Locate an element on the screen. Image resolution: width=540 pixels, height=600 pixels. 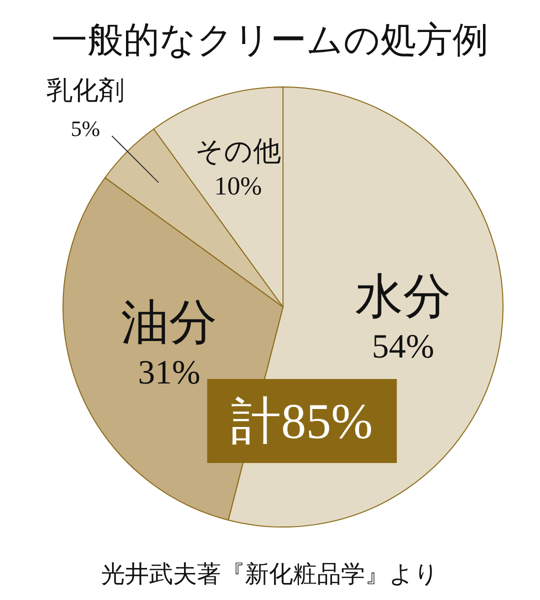
slice-label: 乳化剤 is located at coordinates (85, 90).